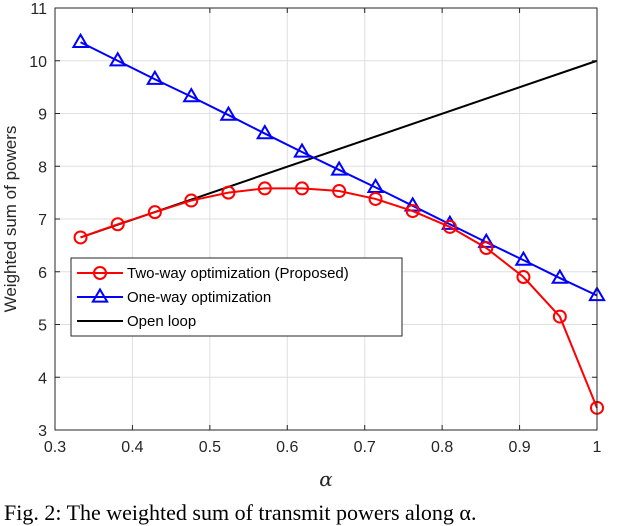 The image size is (618, 526). I want to click on x-axis-label: α, so click(326, 479).